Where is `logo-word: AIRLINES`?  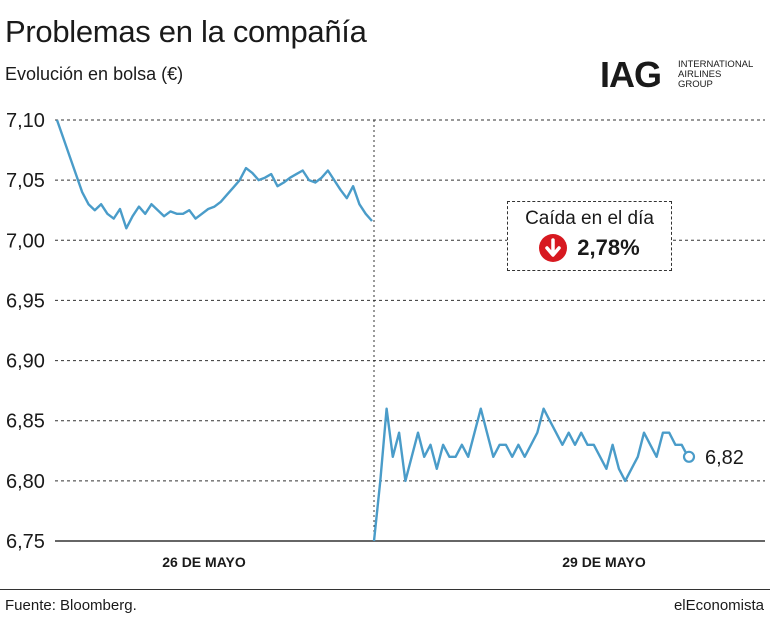
logo-word: AIRLINES is located at coordinates (700, 74).